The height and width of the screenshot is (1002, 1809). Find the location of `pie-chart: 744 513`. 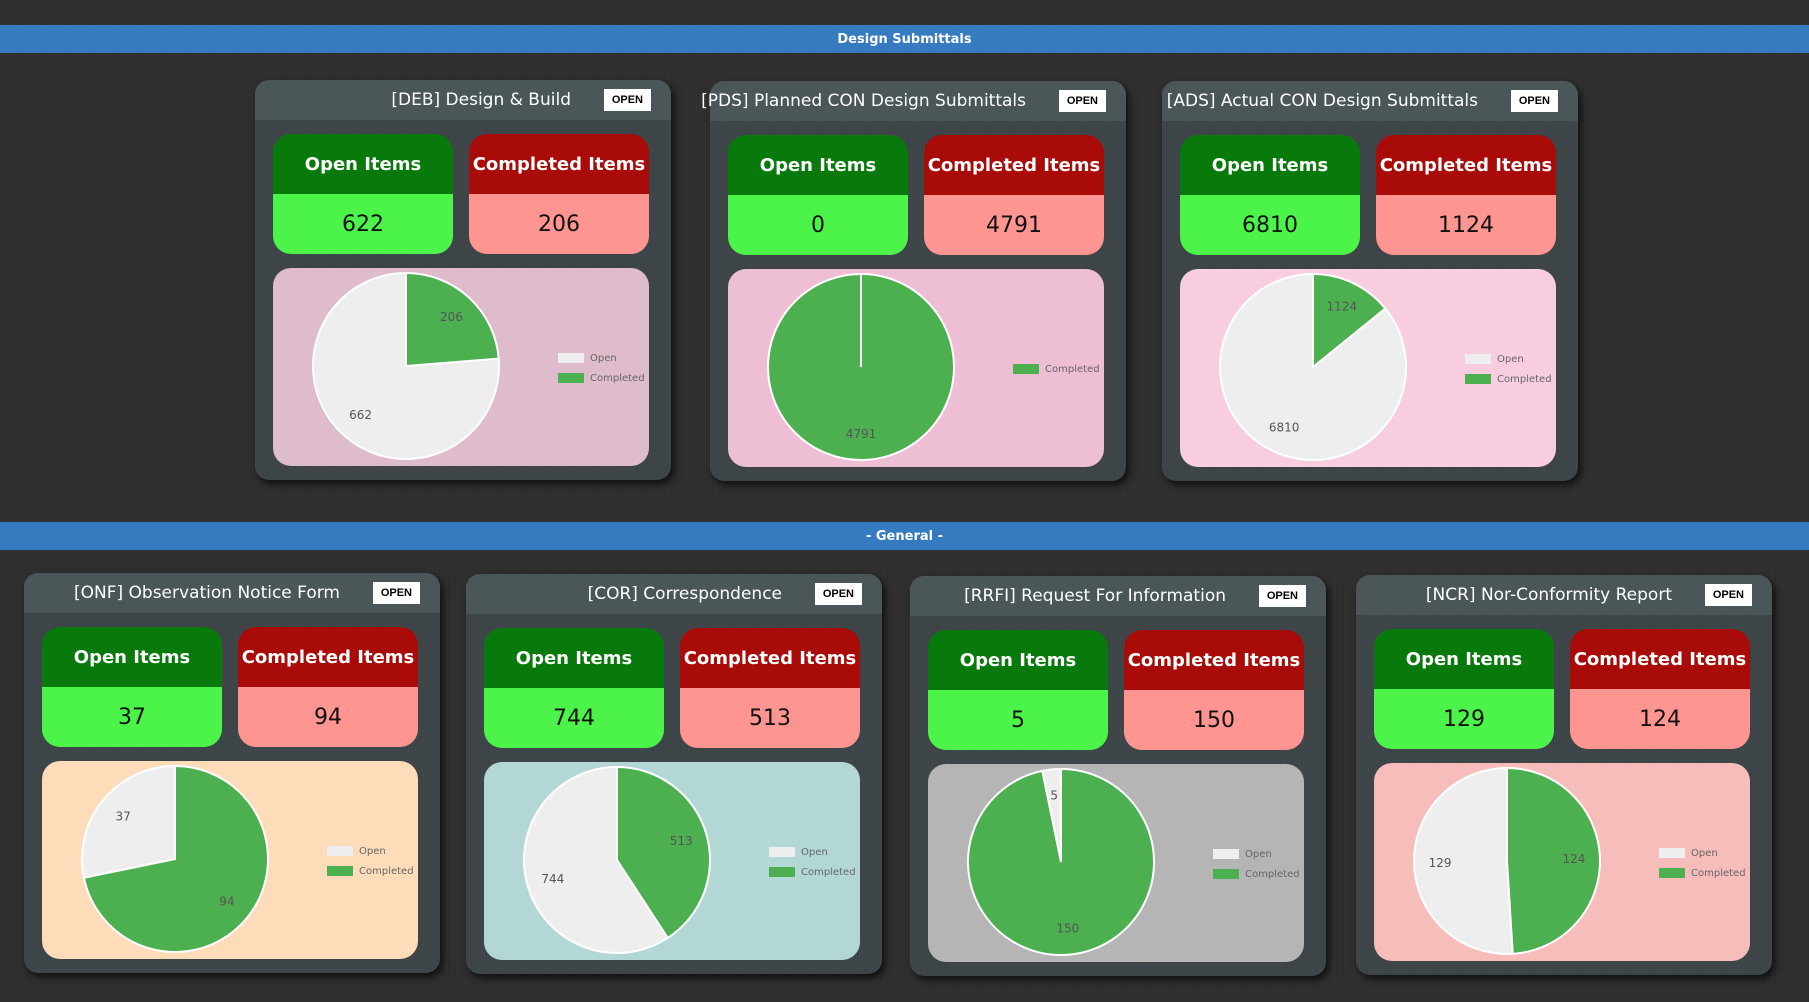

pie-chart: 744 513 is located at coordinates (617, 859).